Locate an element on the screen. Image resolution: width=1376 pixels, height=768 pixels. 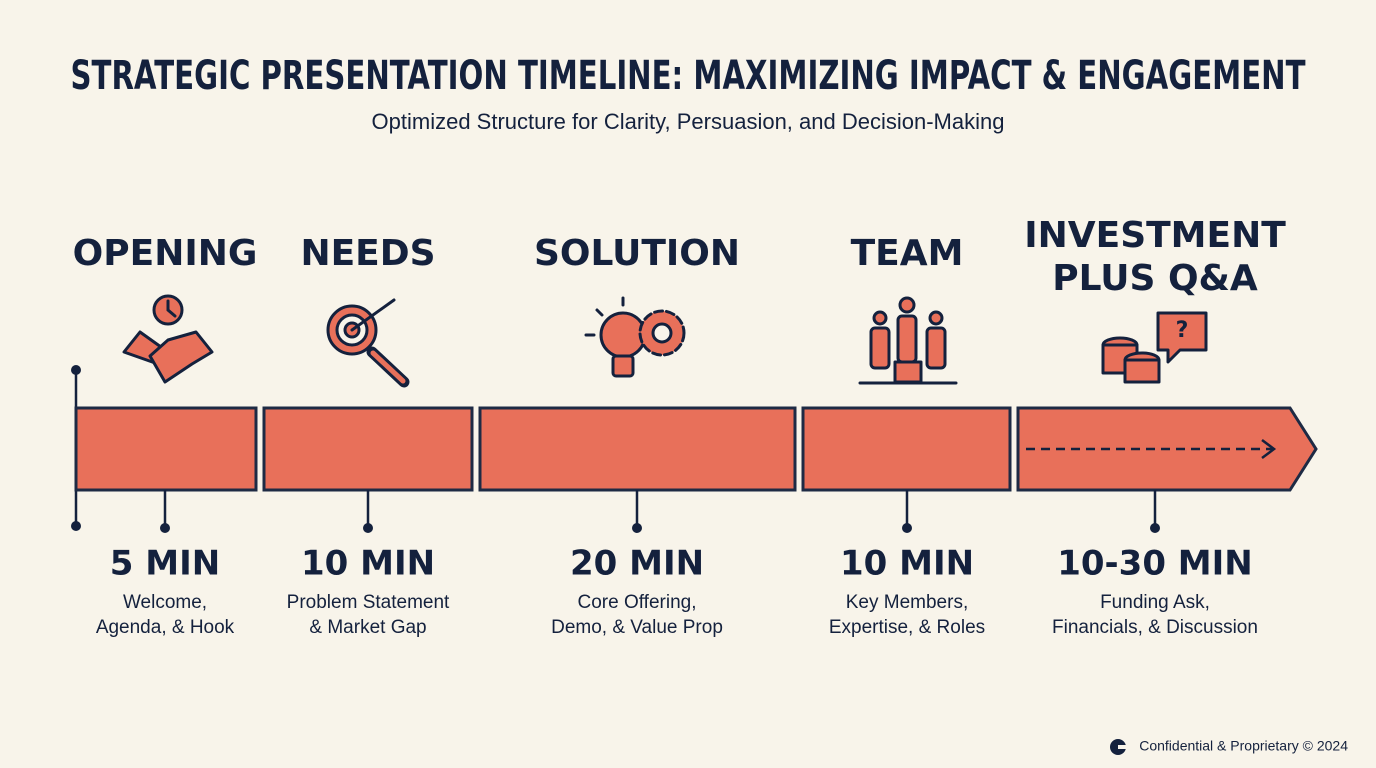
footer-logo-cut is located at coordinates (1122, 747).